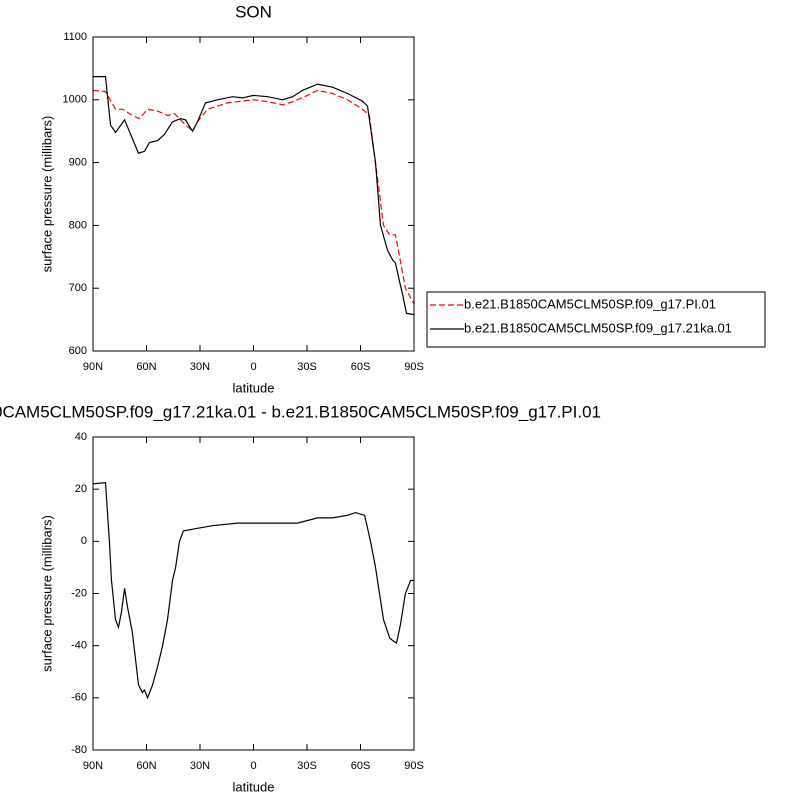 This screenshot has height=800, width=800. I want to click on y-tick-label: 700, so click(78, 288).